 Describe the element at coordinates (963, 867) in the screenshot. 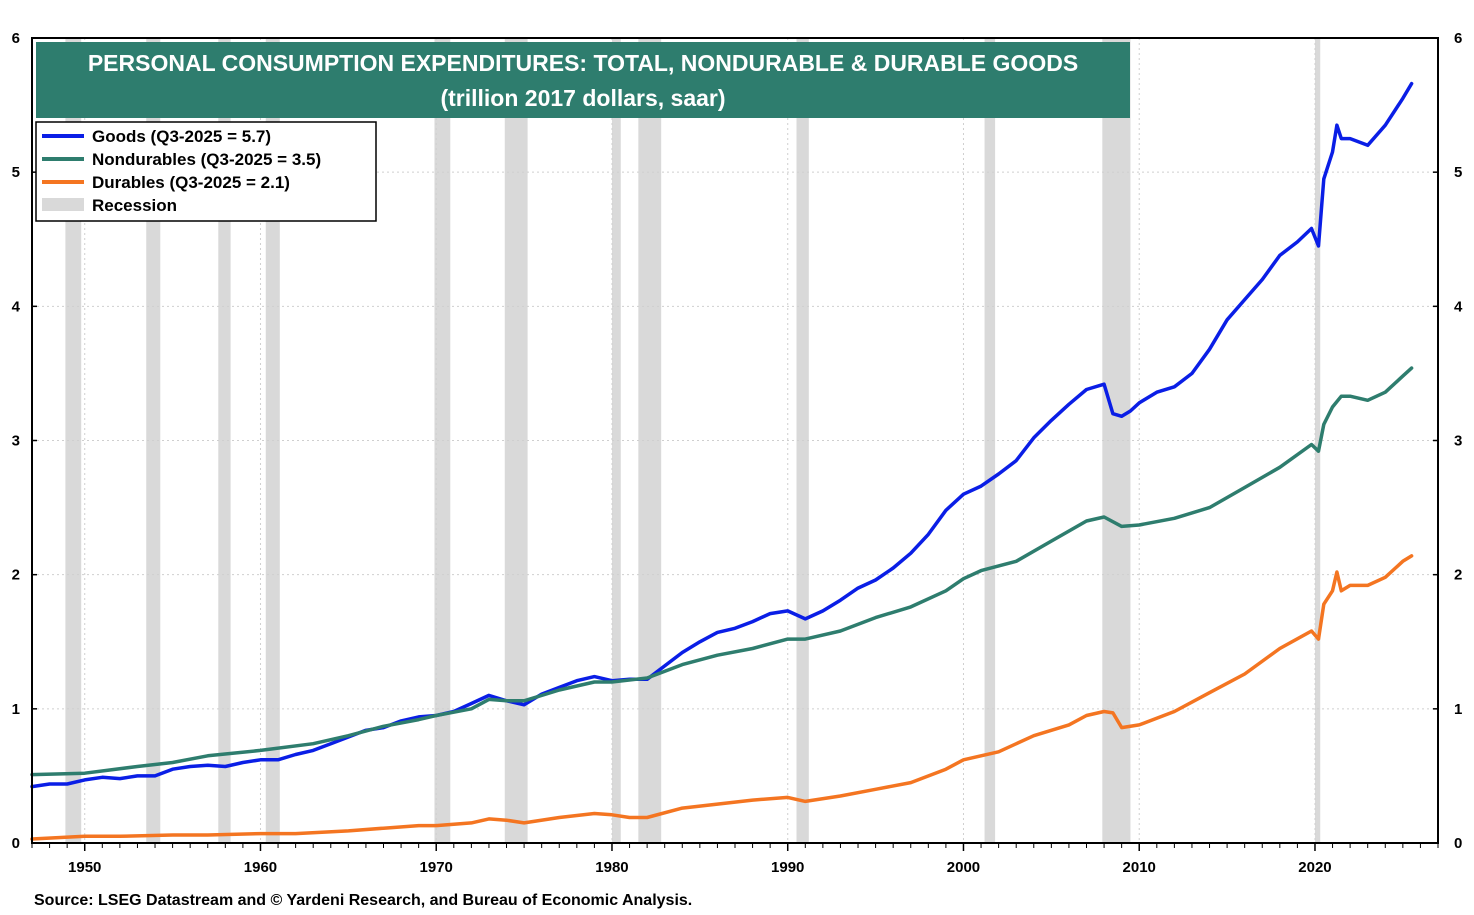

I see `x-tick-label-2000: 2000` at that location.